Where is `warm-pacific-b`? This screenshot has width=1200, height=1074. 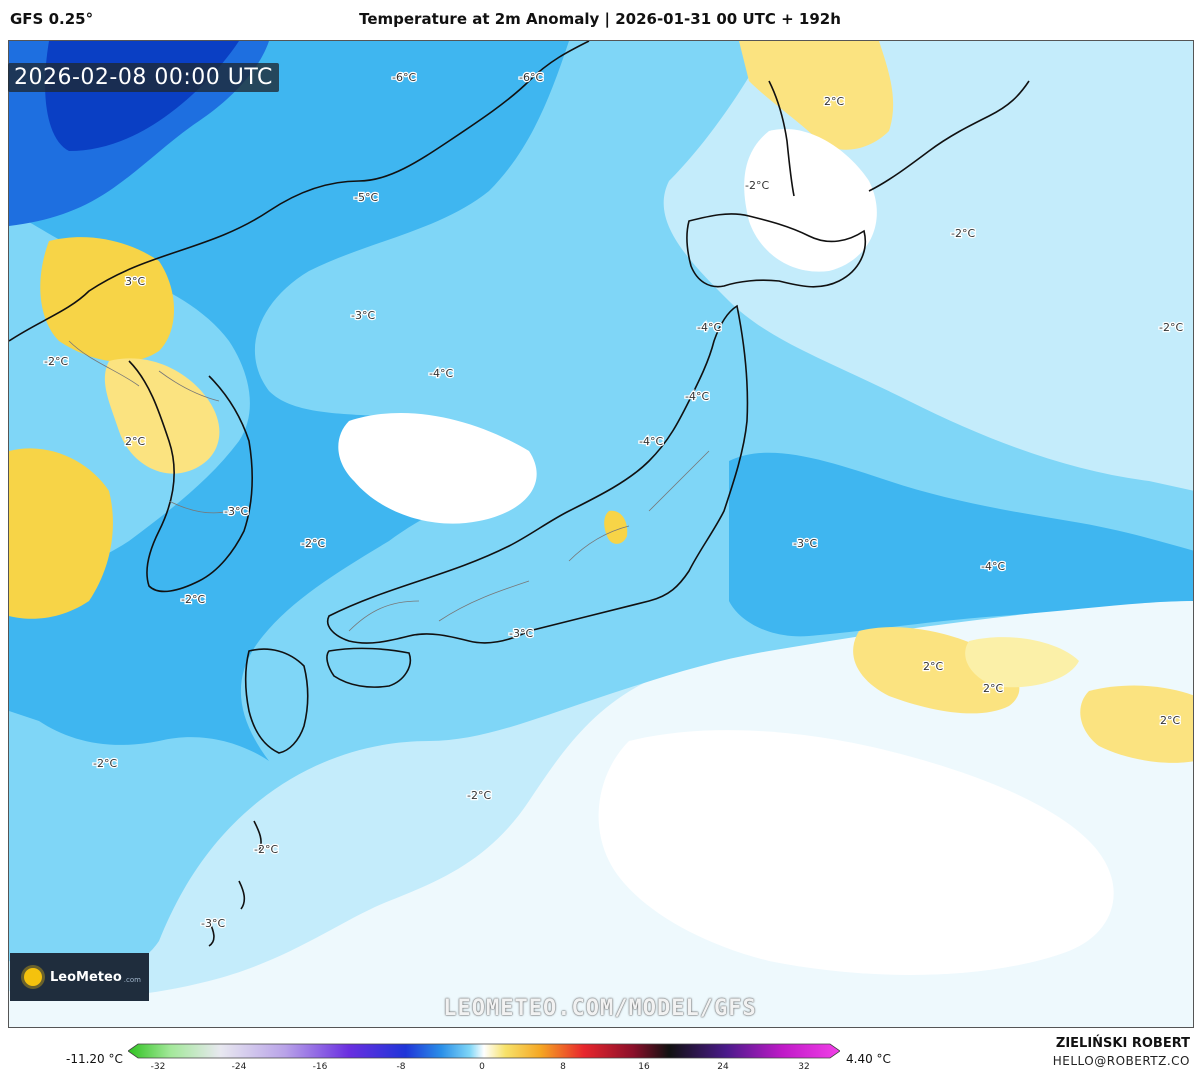 warm-pacific-b is located at coordinates (1136, 724).